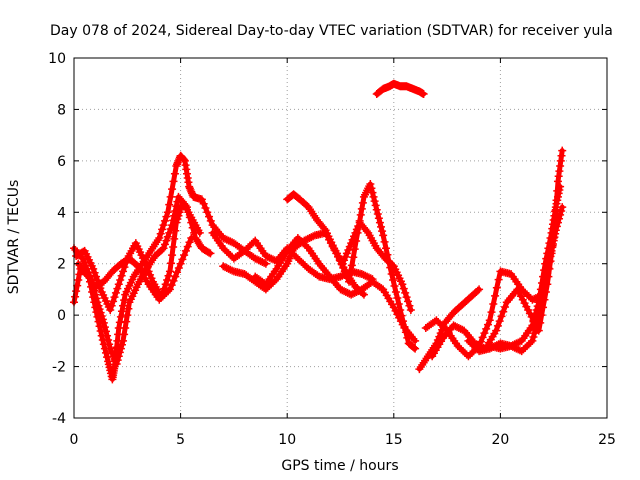 The width and height of the screenshot is (640, 480). I want to click on y-tick-label: 4, so click(61, 213).